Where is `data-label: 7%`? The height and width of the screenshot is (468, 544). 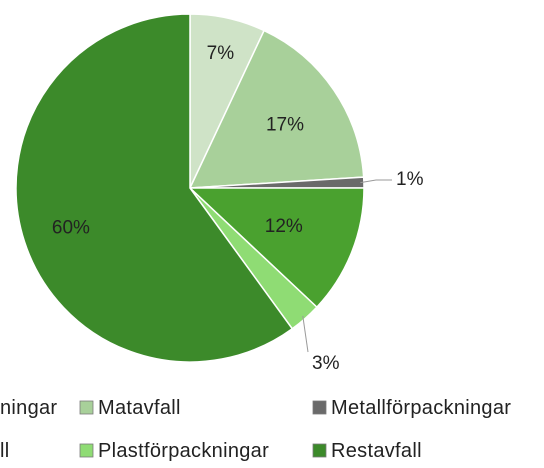
data-label: 7% is located at coordinates (221, 53).